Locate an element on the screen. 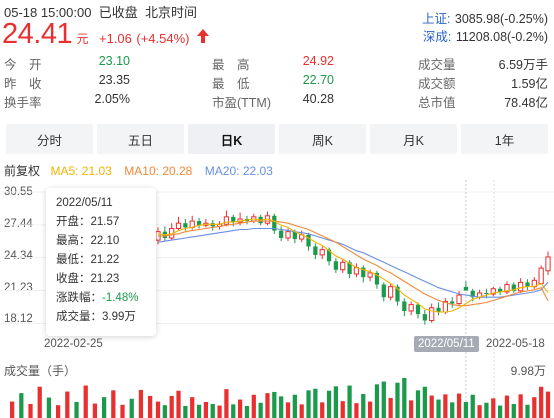 The width and height of the screenshot is (554, 418). ma20-value: MA20: 22.03 is located at coordinates (238, 171).